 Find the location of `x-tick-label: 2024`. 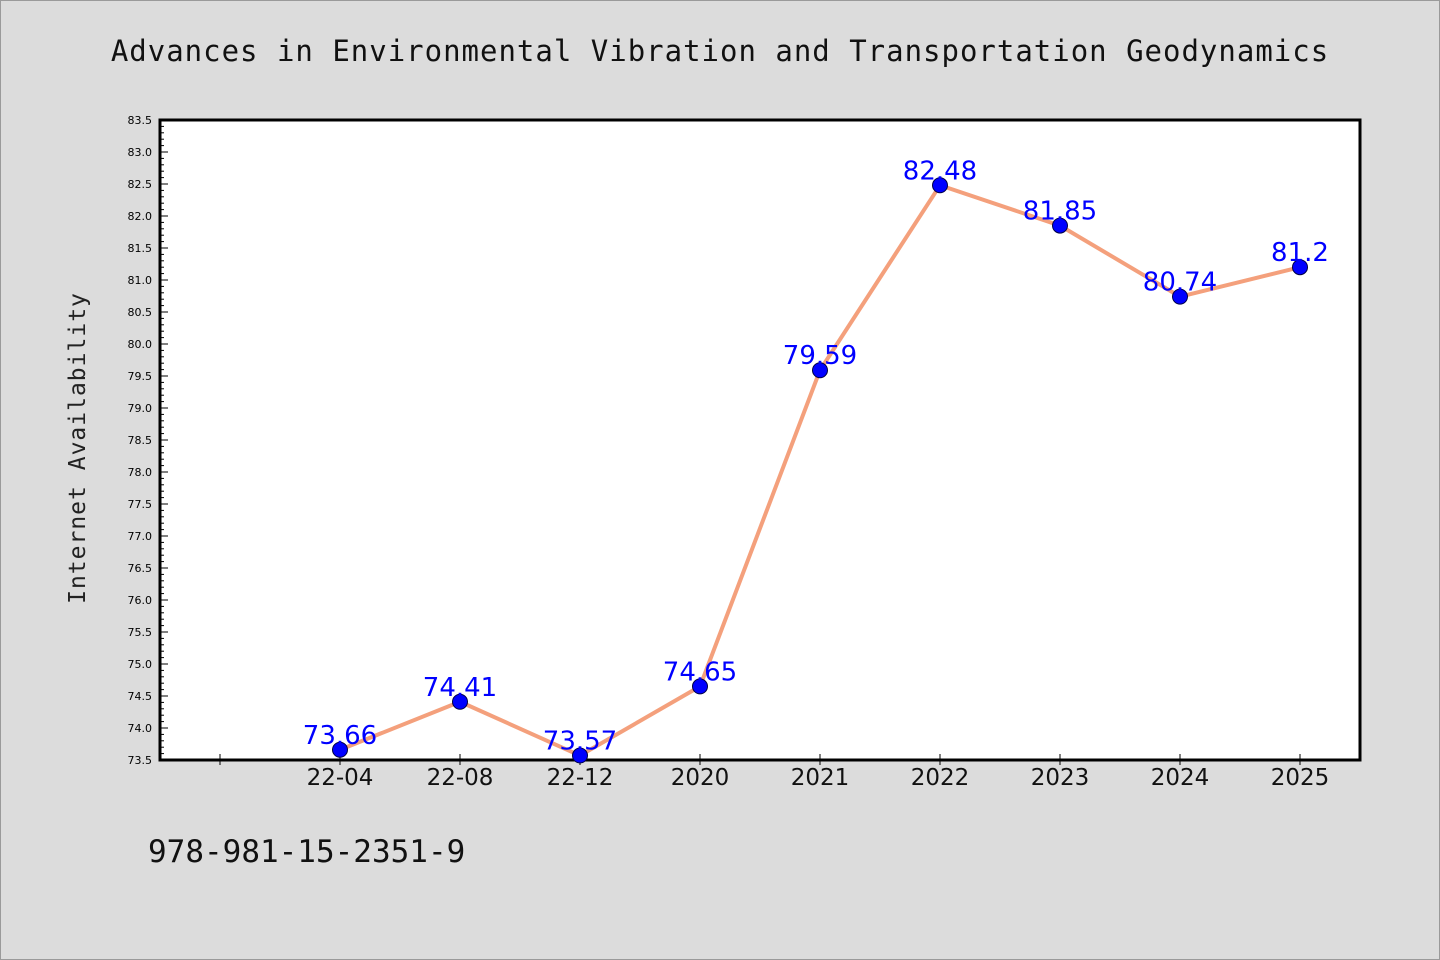

x-tick-label: 2024 is located at coordinates (1180, 778).